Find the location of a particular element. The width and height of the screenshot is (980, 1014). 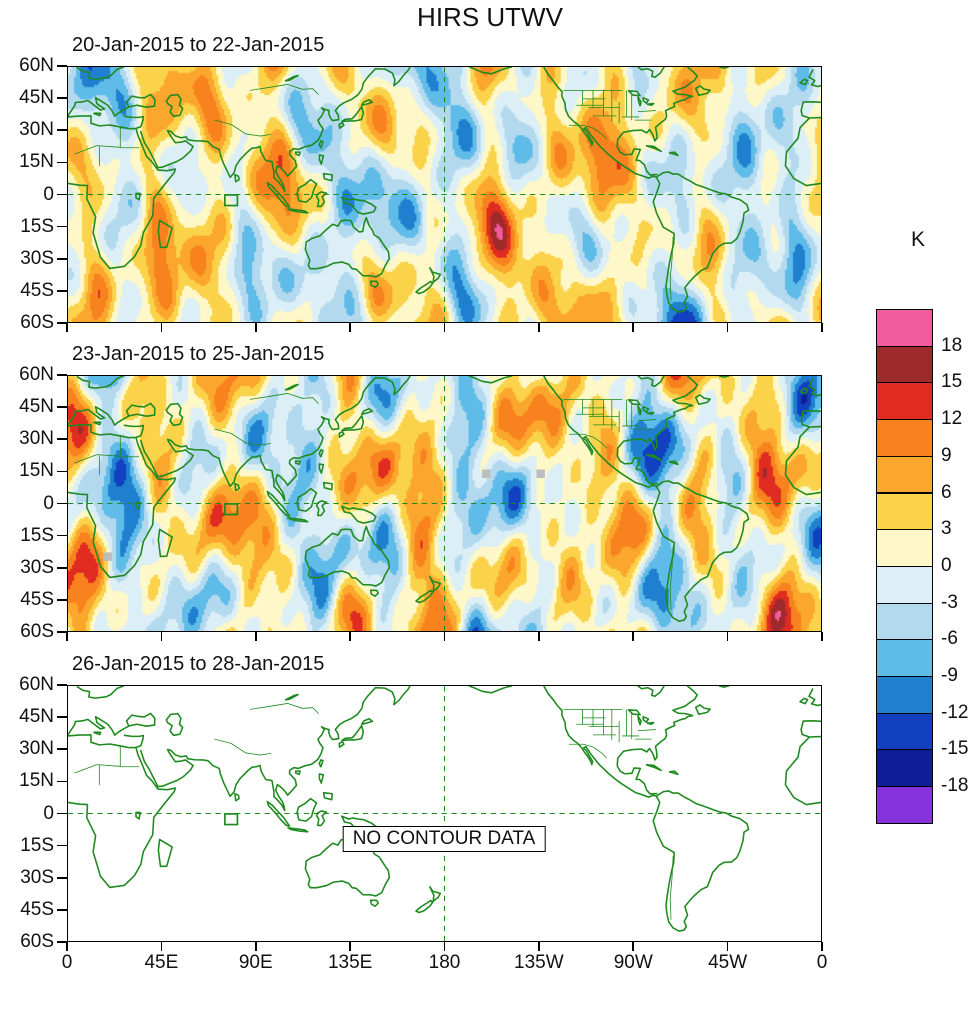

colorbar-tick-label: -12 is located at coordinates (955, 712).